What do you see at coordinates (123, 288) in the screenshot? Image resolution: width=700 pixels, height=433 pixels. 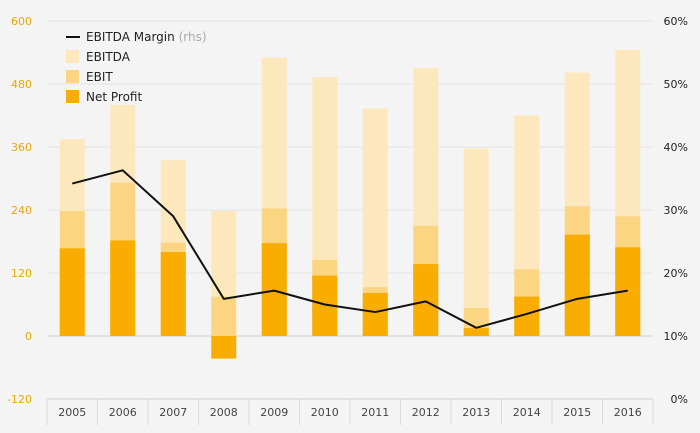 I see `bar-net-profit-2006` at bounding box center [123, 288].